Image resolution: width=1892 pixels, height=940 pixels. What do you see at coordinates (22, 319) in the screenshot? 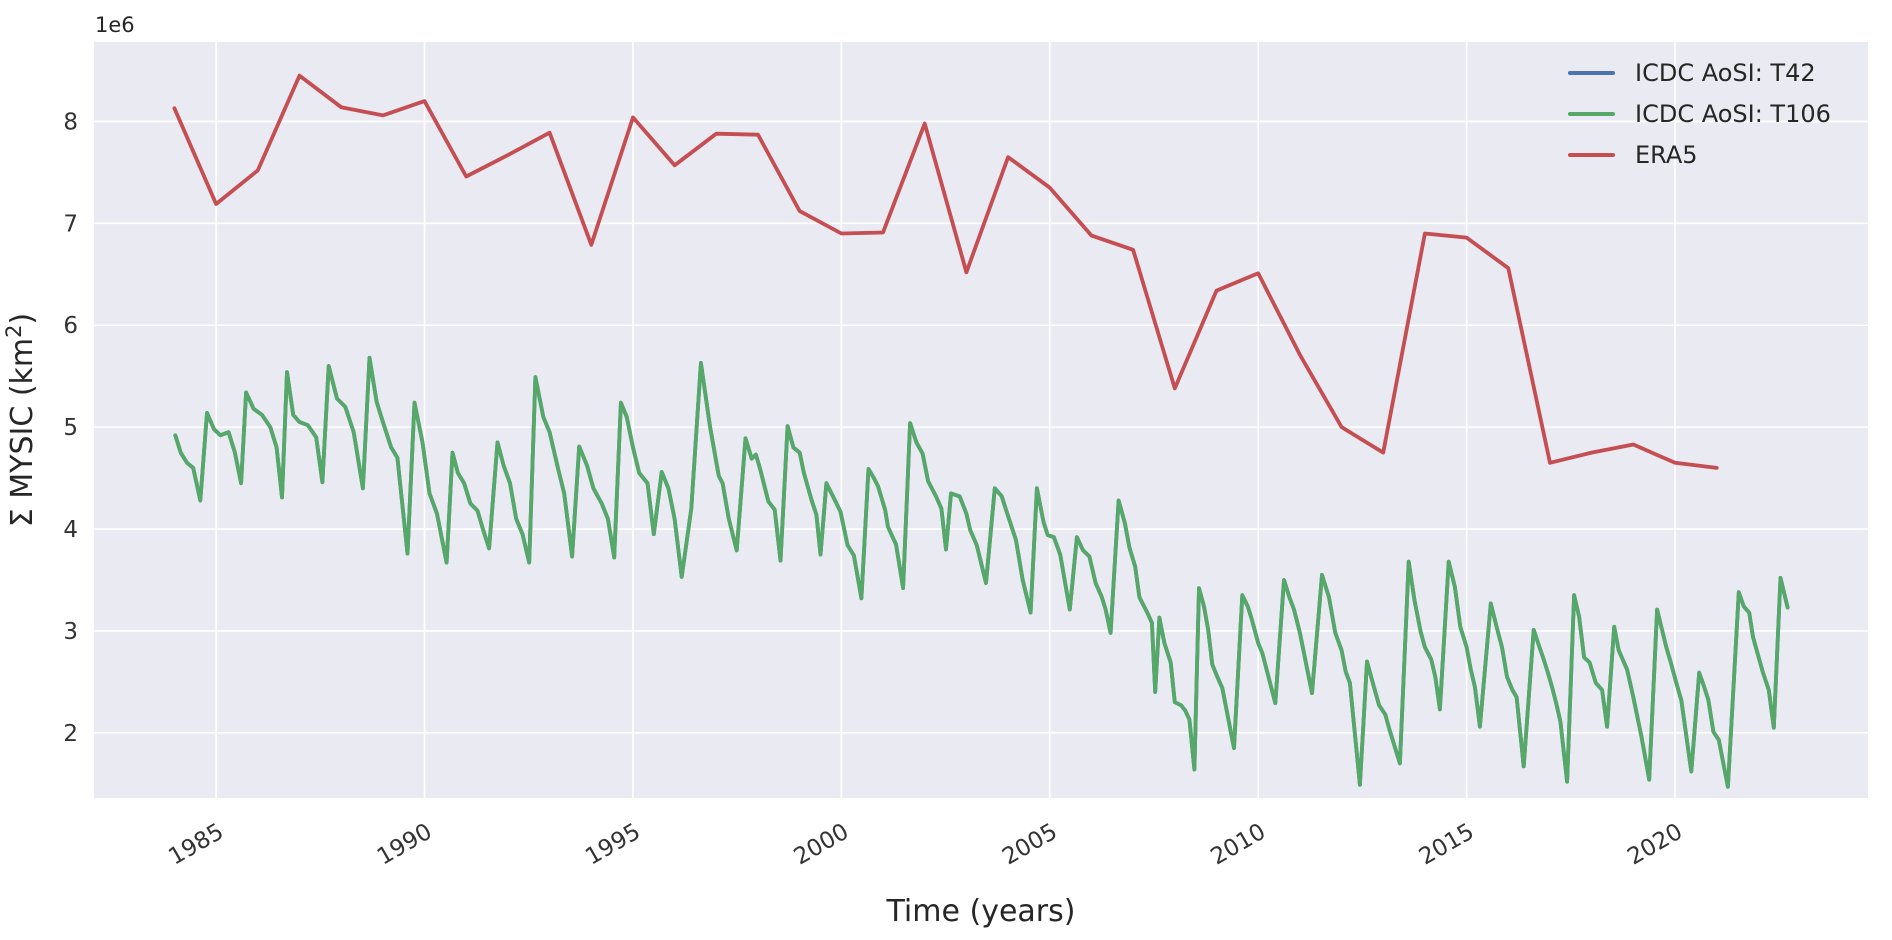
I see `y-axis-label-close: )` at bounding box center [22, 319].